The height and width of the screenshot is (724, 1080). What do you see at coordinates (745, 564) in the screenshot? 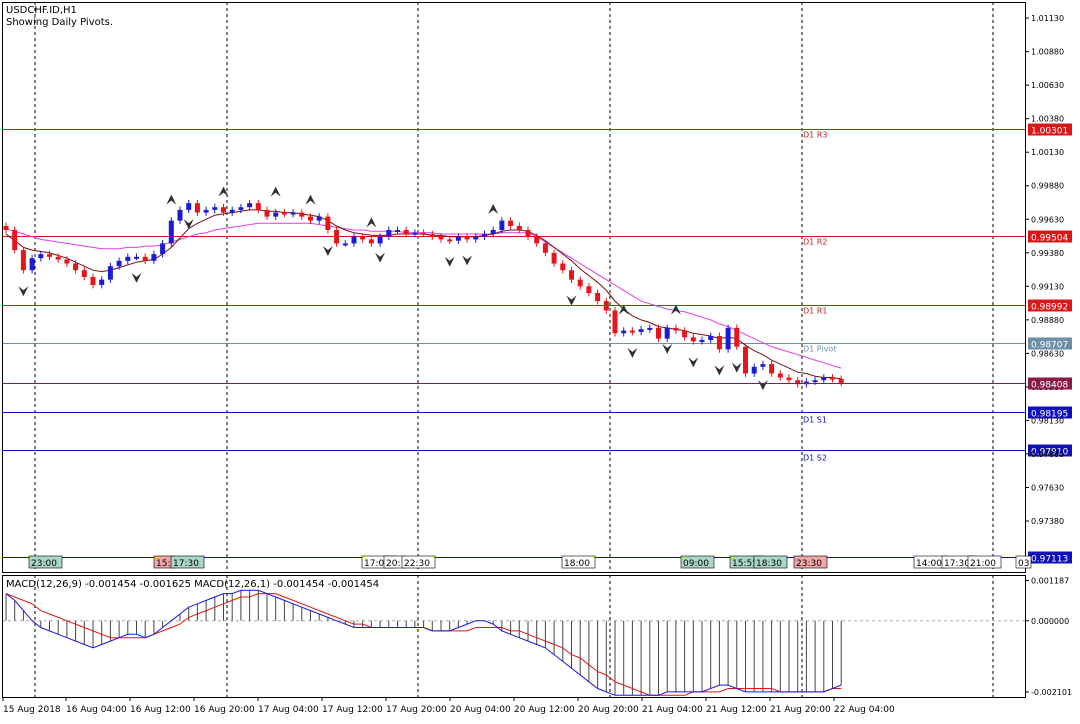
I see `session-label: 15:55` at bounding box center [745, 564].